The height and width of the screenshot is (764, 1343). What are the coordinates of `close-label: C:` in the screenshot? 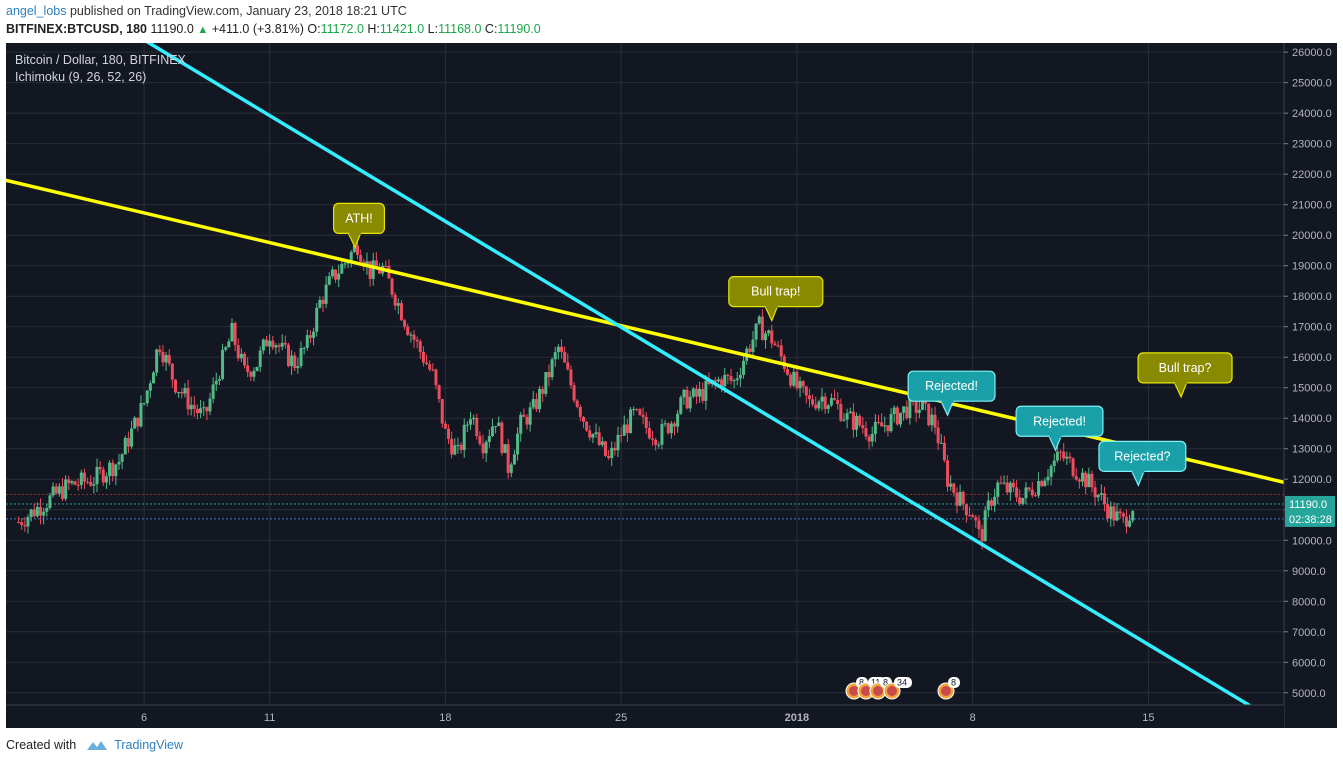 It's located at (491, 29).